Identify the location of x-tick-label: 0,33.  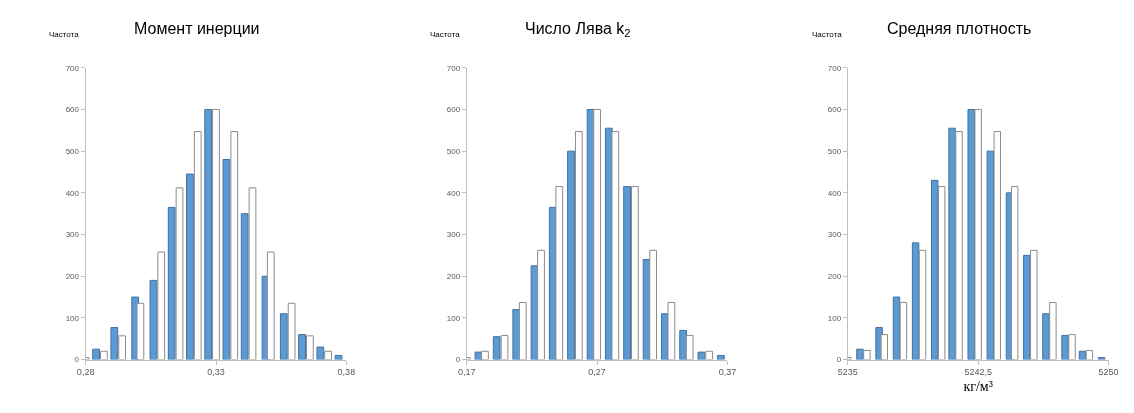
(216, 372).